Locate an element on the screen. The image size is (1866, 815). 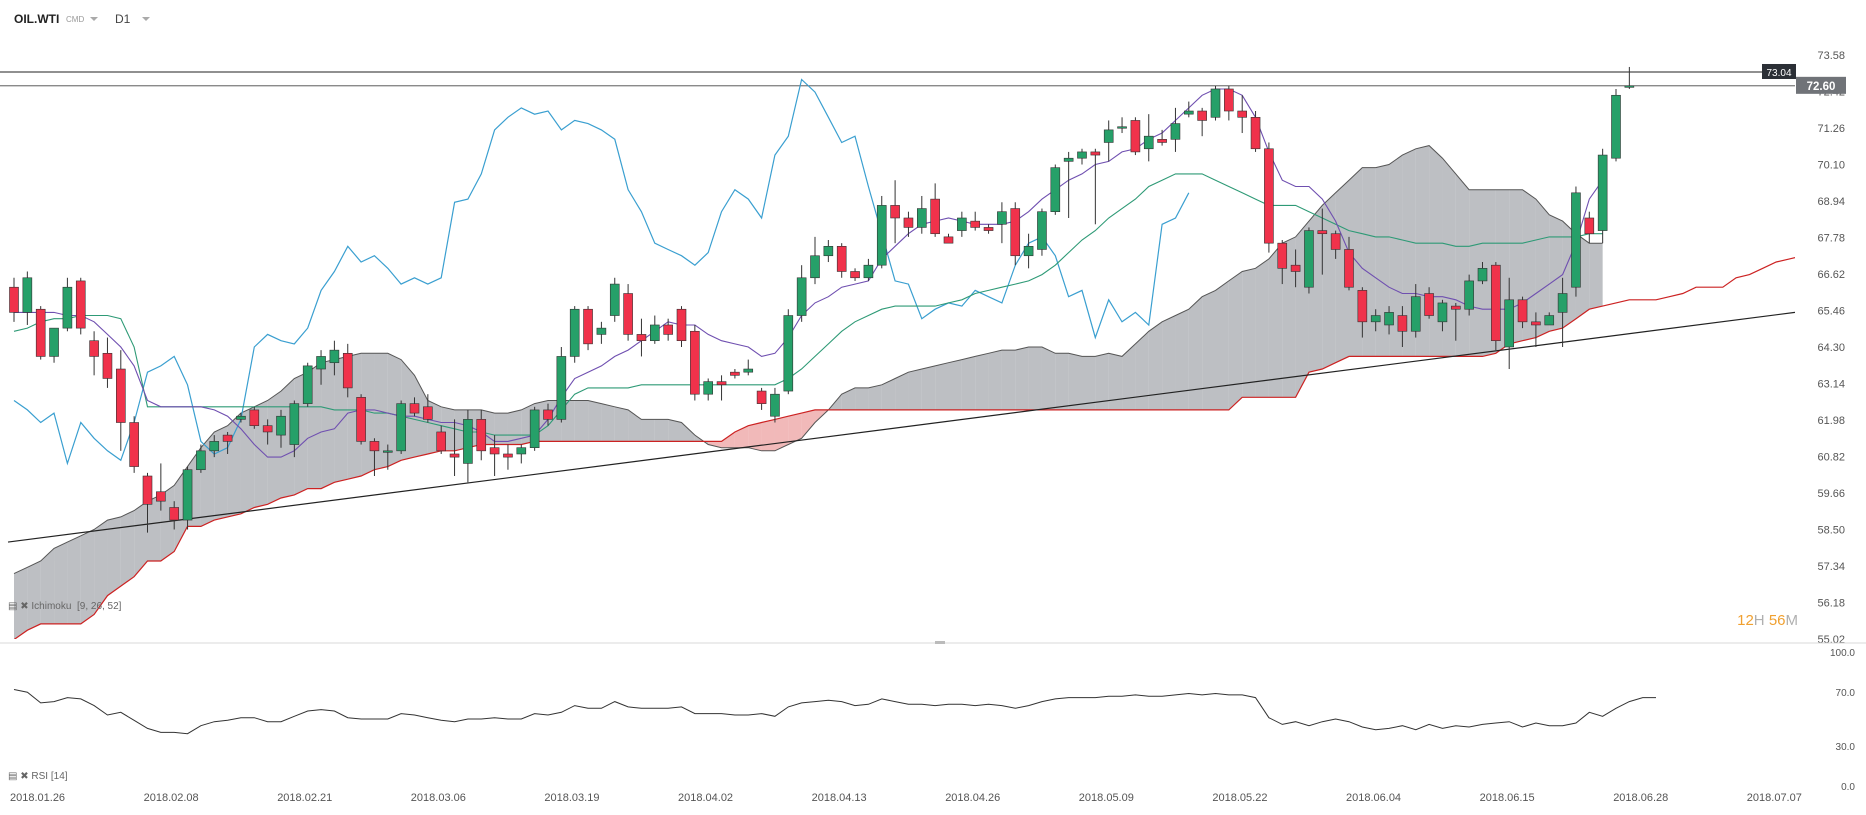
rsi-tick-label: 70.0 is located at coordinates (1846, 693).